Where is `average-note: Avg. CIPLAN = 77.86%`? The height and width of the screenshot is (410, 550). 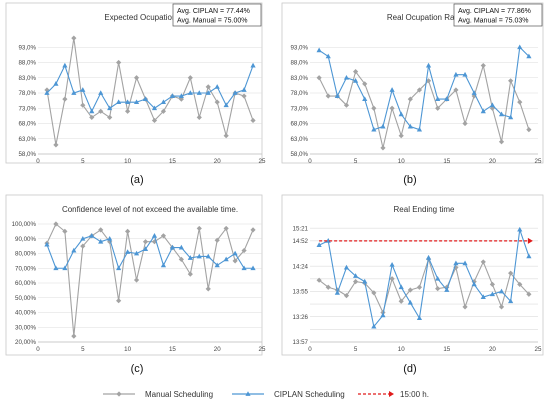 average-note: Avg. CIPLAN = 77.86% is located at coordinates (494, 11).